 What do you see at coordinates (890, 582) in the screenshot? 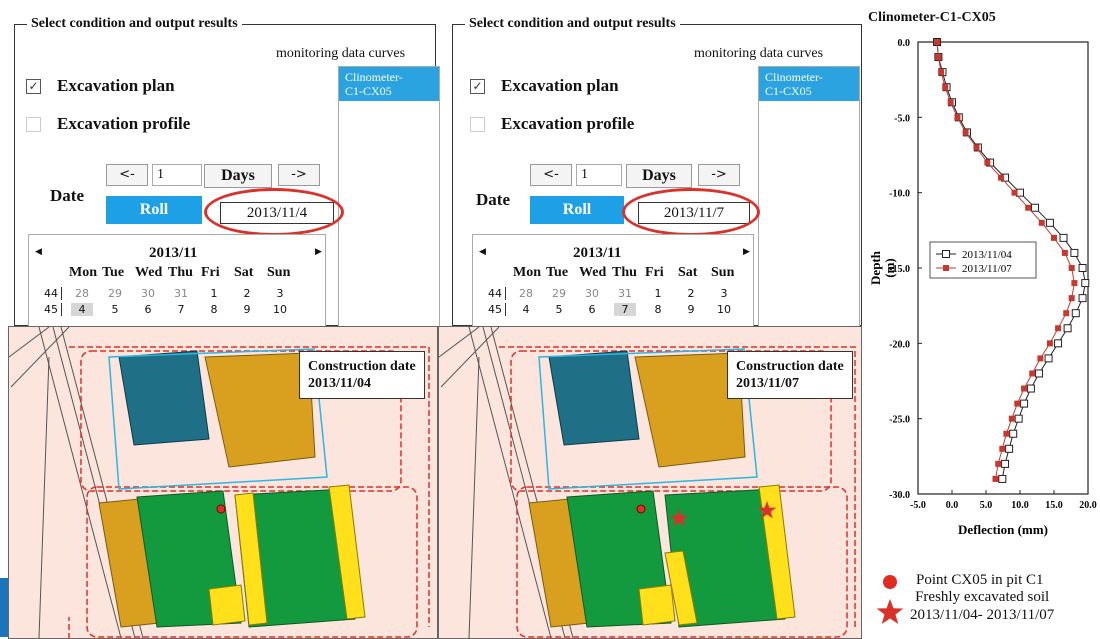
I see `red-dot-icon` at bounding box center [890, 582].